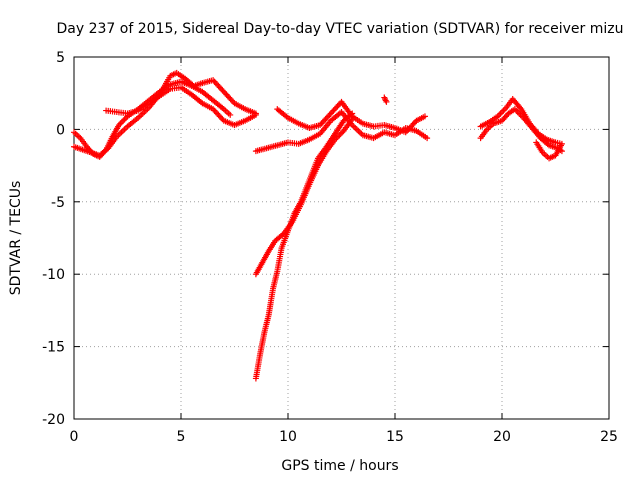  Describe the element at coordinates (181, 437) in the screenshot. I see `x-tick-label: 5` at that location.